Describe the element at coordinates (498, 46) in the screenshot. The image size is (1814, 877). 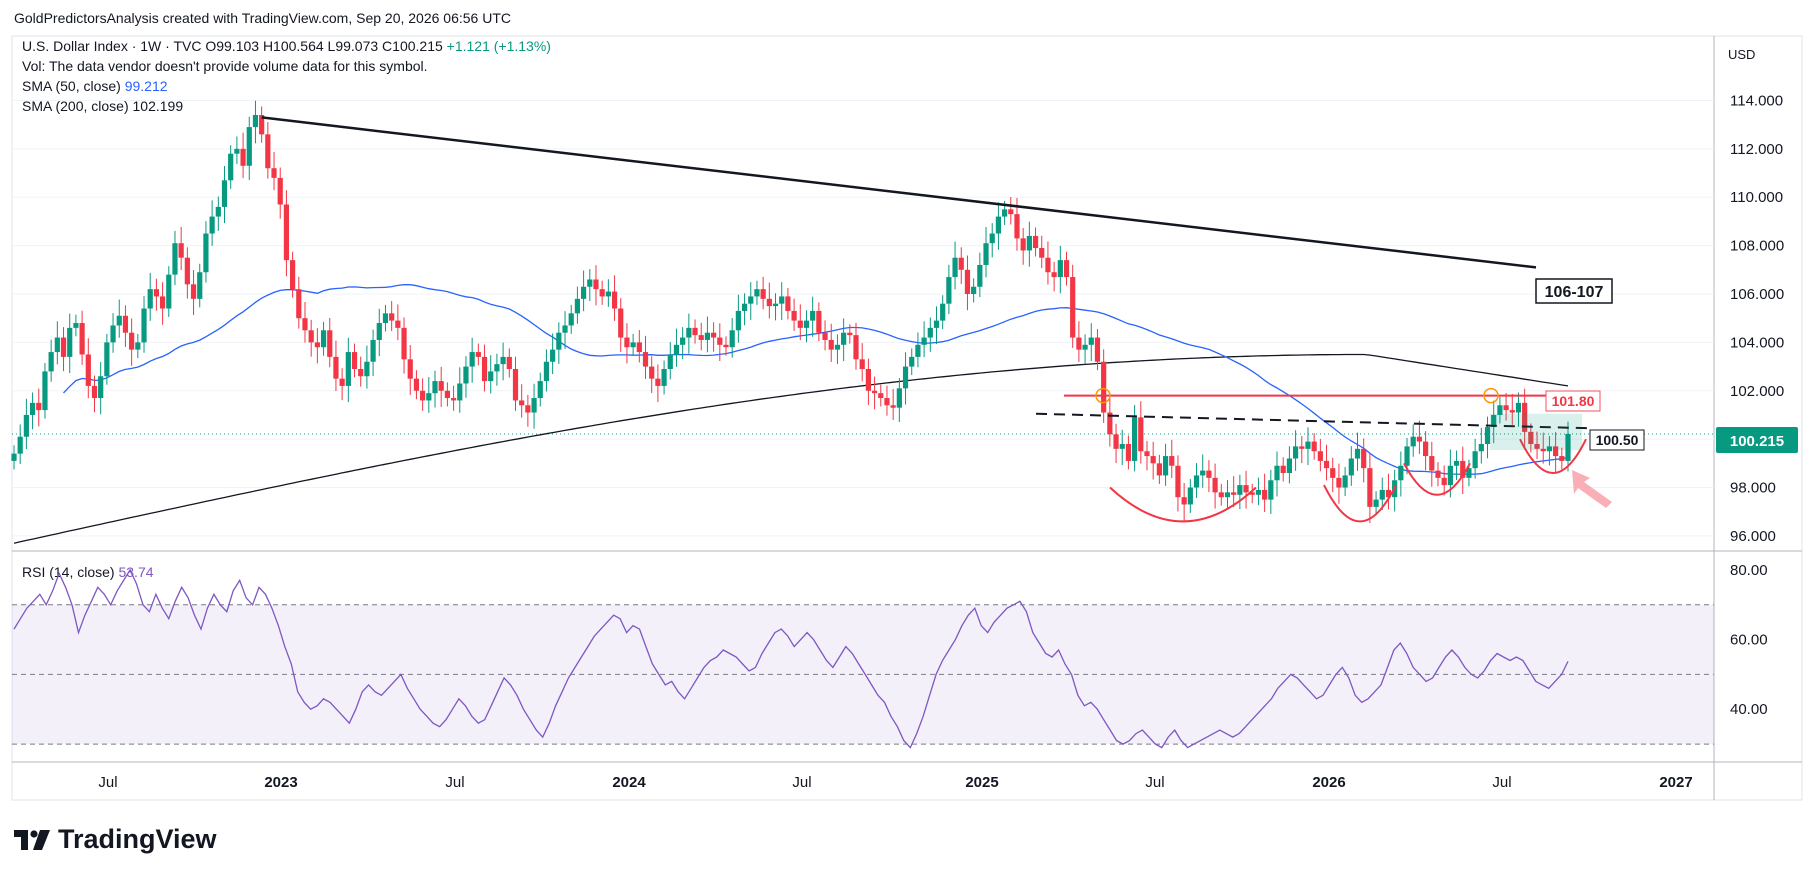
I see `change-value: +1.121 (+1.13%)` at that location.